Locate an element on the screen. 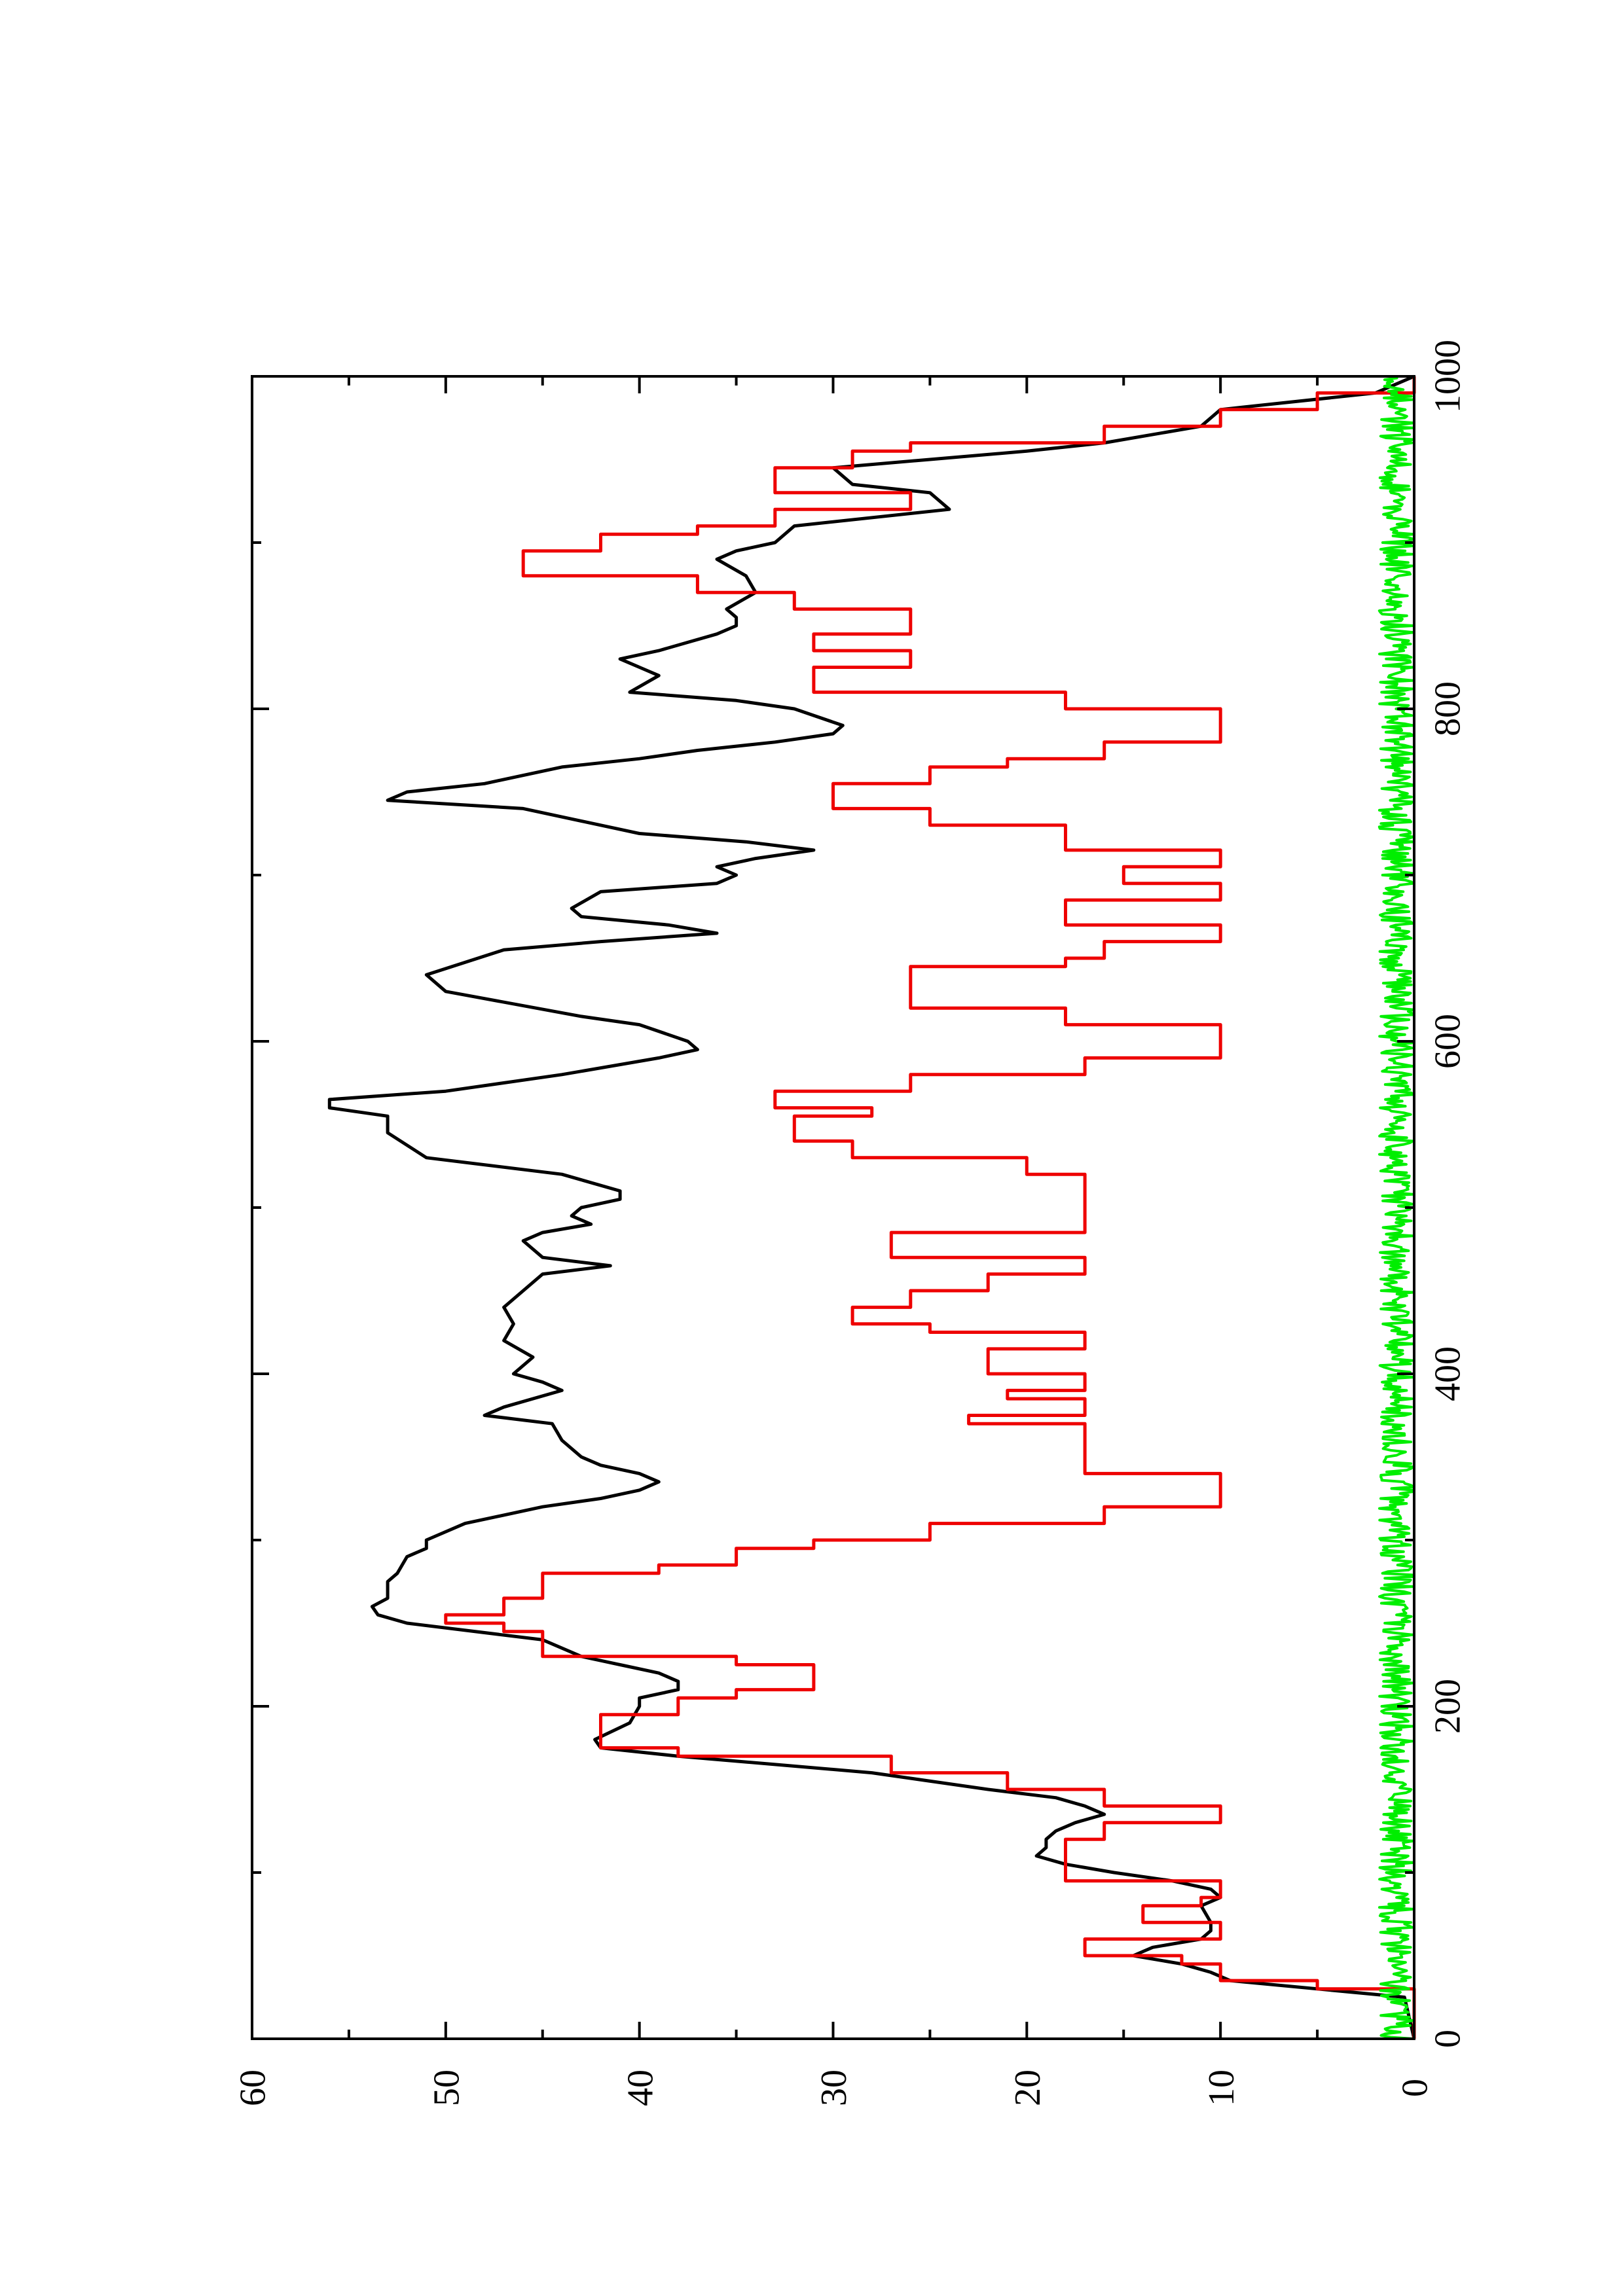 The height and width of the screenshot is (2296, 1623). x-tick-label: 1000 is located at coordinates (1448, 376).